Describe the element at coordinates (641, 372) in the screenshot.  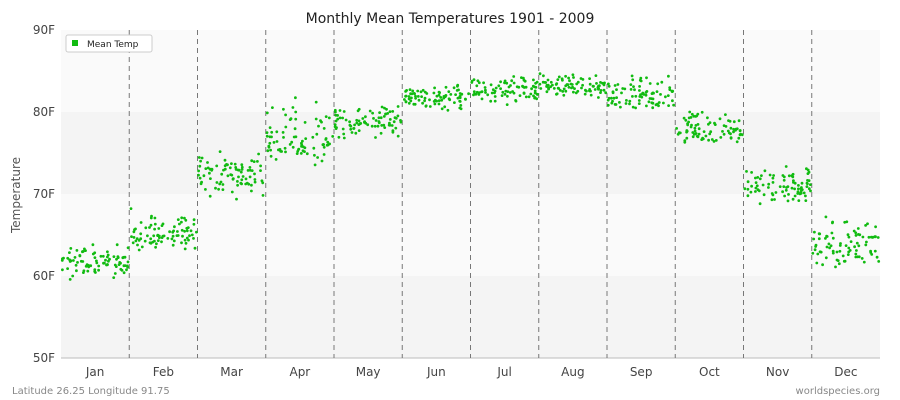
I see `x-tick-label: Sep` at that location.